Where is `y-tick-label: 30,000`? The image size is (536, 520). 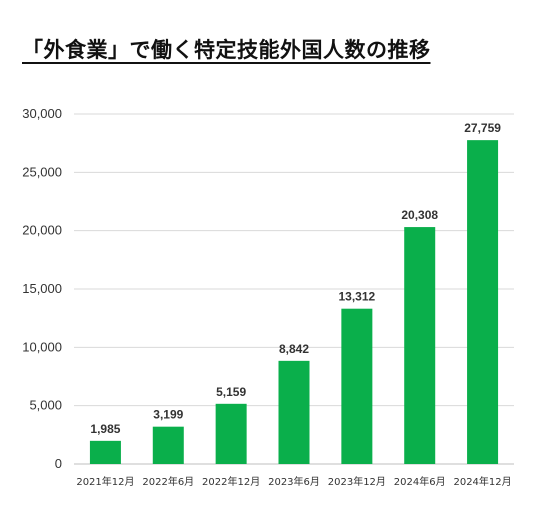
y-tick-label: 30,000 is located at coordinates (42, 113).